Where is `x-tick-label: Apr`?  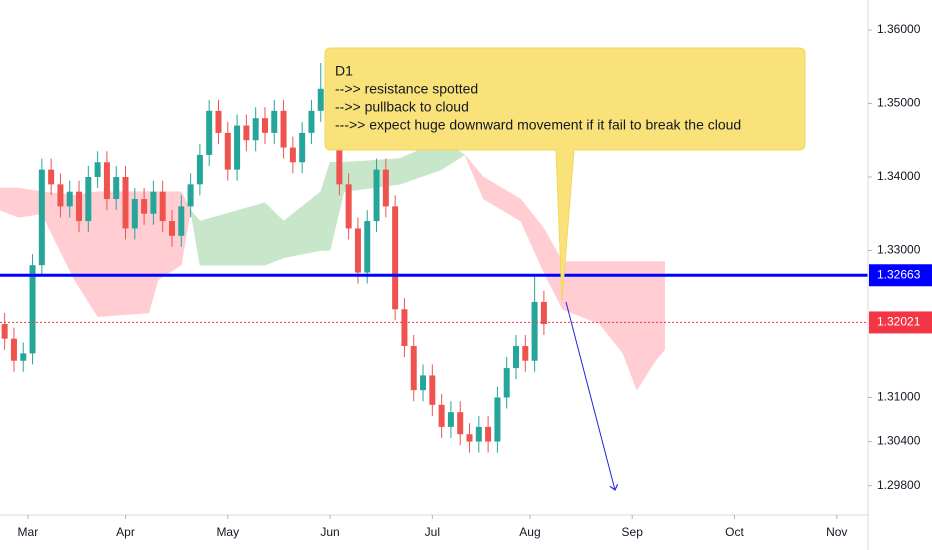 x-tick-label: Apr is located at coordinates (125, 532).